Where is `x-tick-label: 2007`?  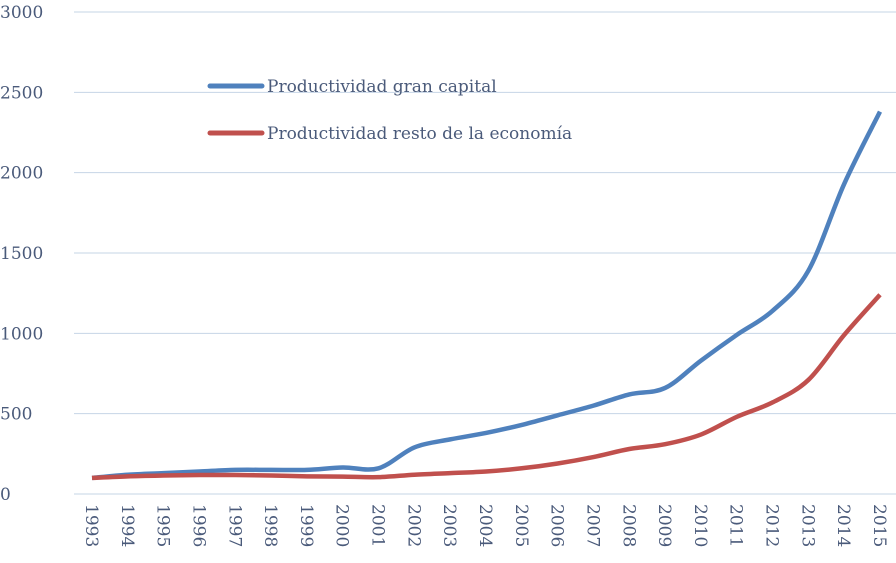
x-tick-label: 2007 is located at coordinates (592, 525).